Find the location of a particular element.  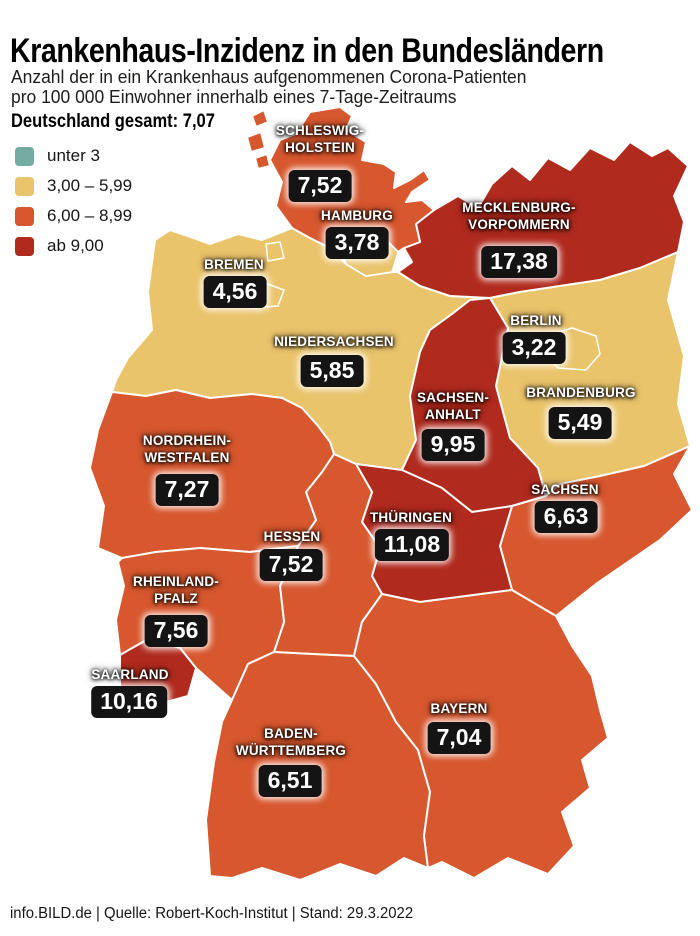

state-label-hamburg: HAMBURG is located at coordinates (357, 215).